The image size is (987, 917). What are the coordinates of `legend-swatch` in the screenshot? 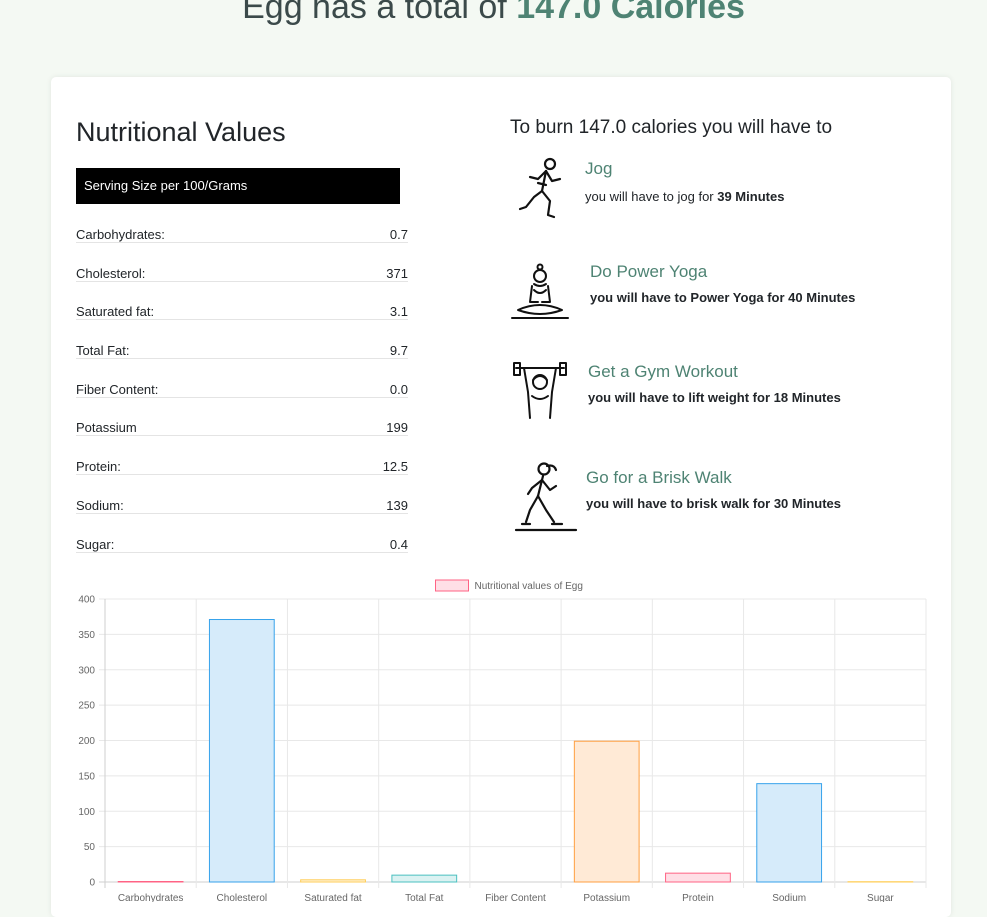 It's located at (452, 585).